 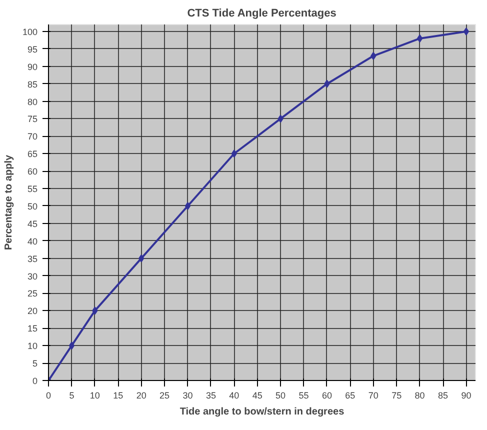 I want to click on x-axis-title: Tide angle to bow/stern in degrees, so click(x=262, y=412).